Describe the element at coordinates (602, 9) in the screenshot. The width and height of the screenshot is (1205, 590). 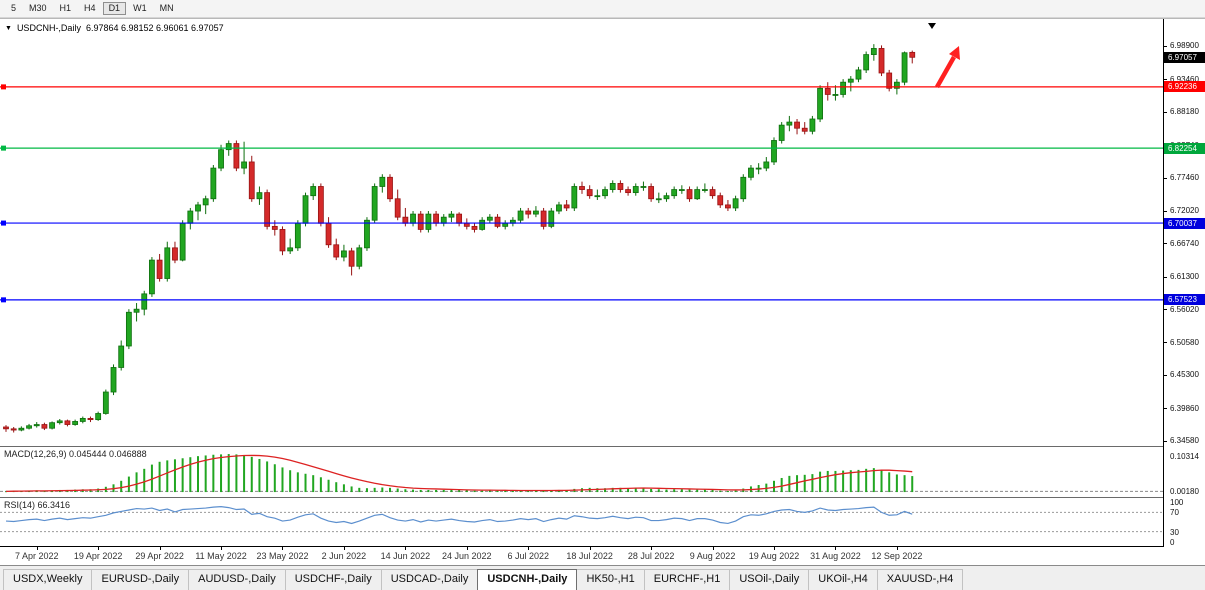
I see `timeframe-toolbar: 5 M30 H1 H4 D1 W1 MN` at that location.